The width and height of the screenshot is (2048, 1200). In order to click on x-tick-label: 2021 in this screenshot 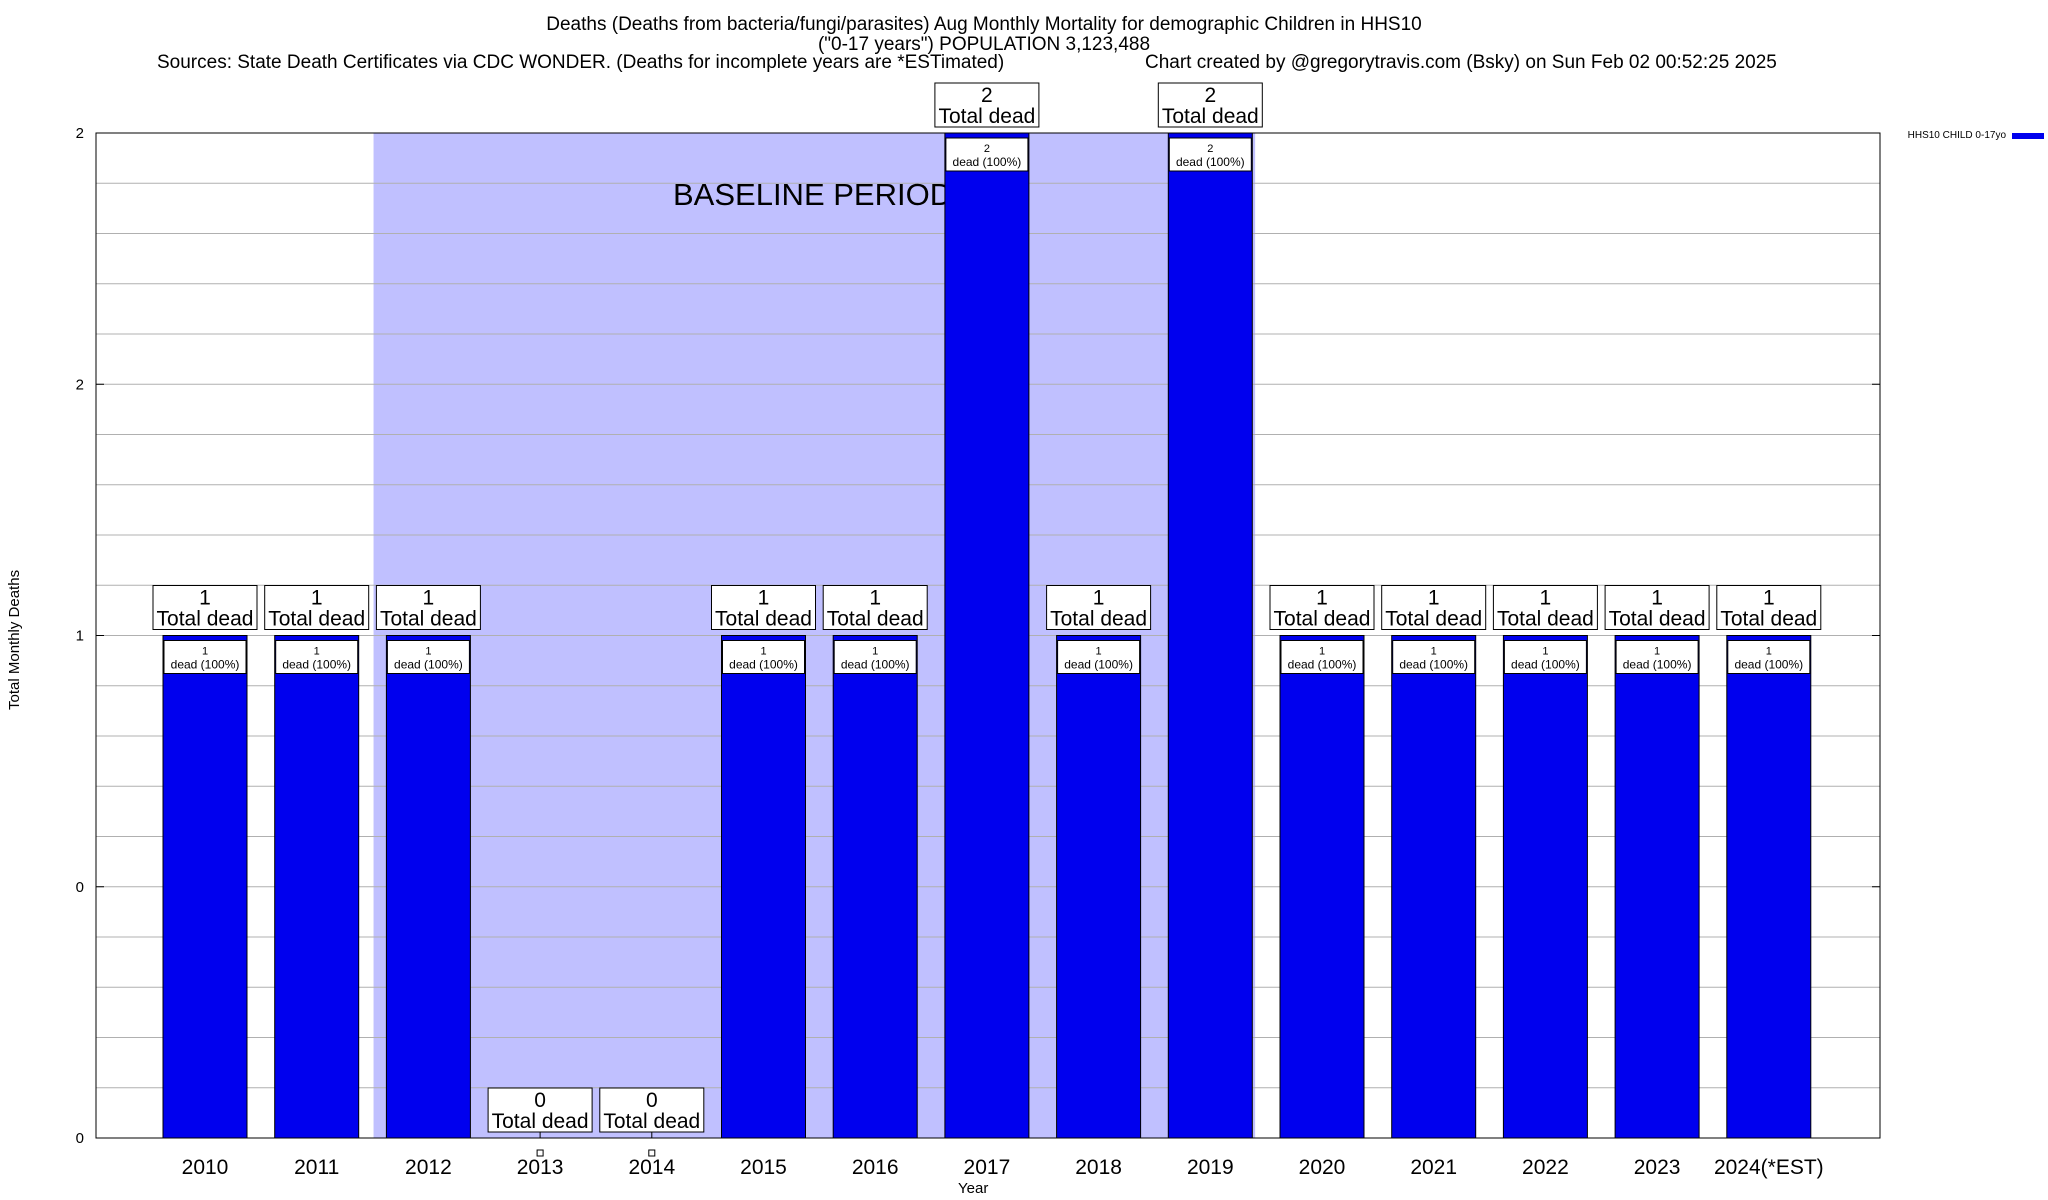, I will do `click(1433, 1167)`.